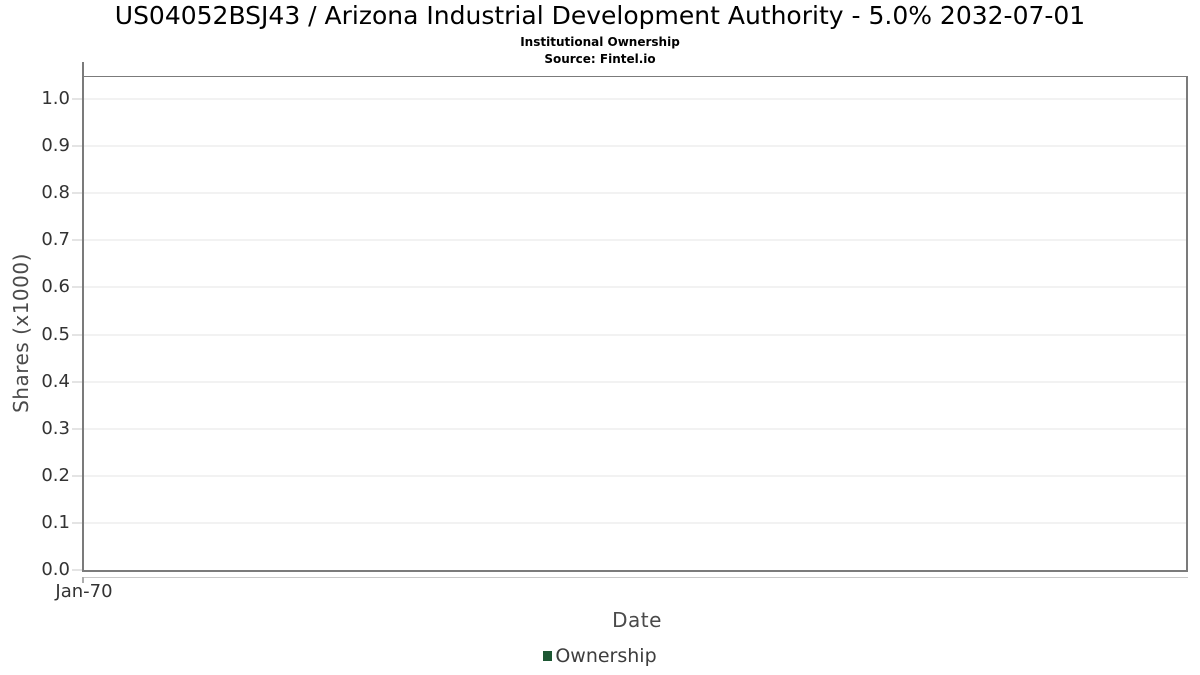 The width and height of the screenshot is (1200, 675). What do you see at coordinates (55, 428) in the screenshot?
I see `y-tick-label: 0.3` at bounding box center [55, 428].